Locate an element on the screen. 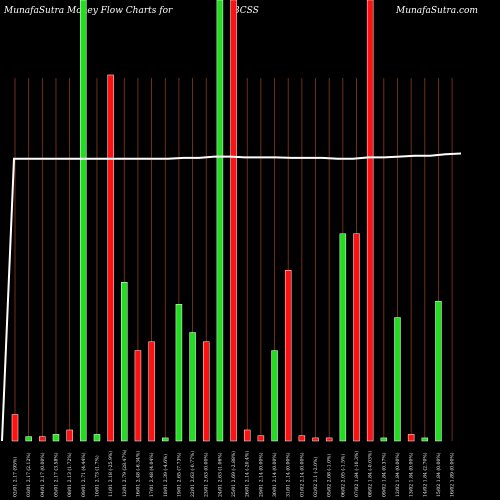  x-tick-label: 12/01 2.79 (28.47%) is located at coordinates (124, 473).